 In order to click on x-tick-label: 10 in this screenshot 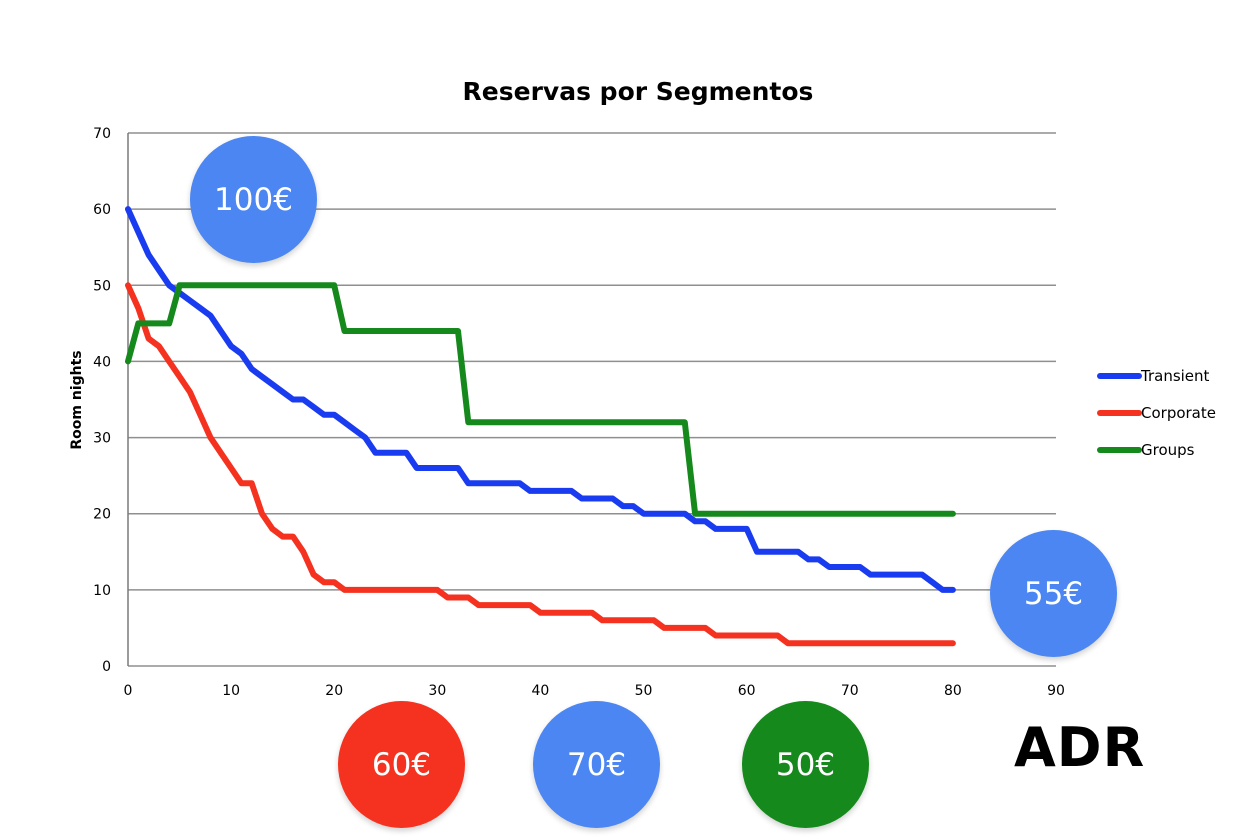, I will do `click(231, 691)`.